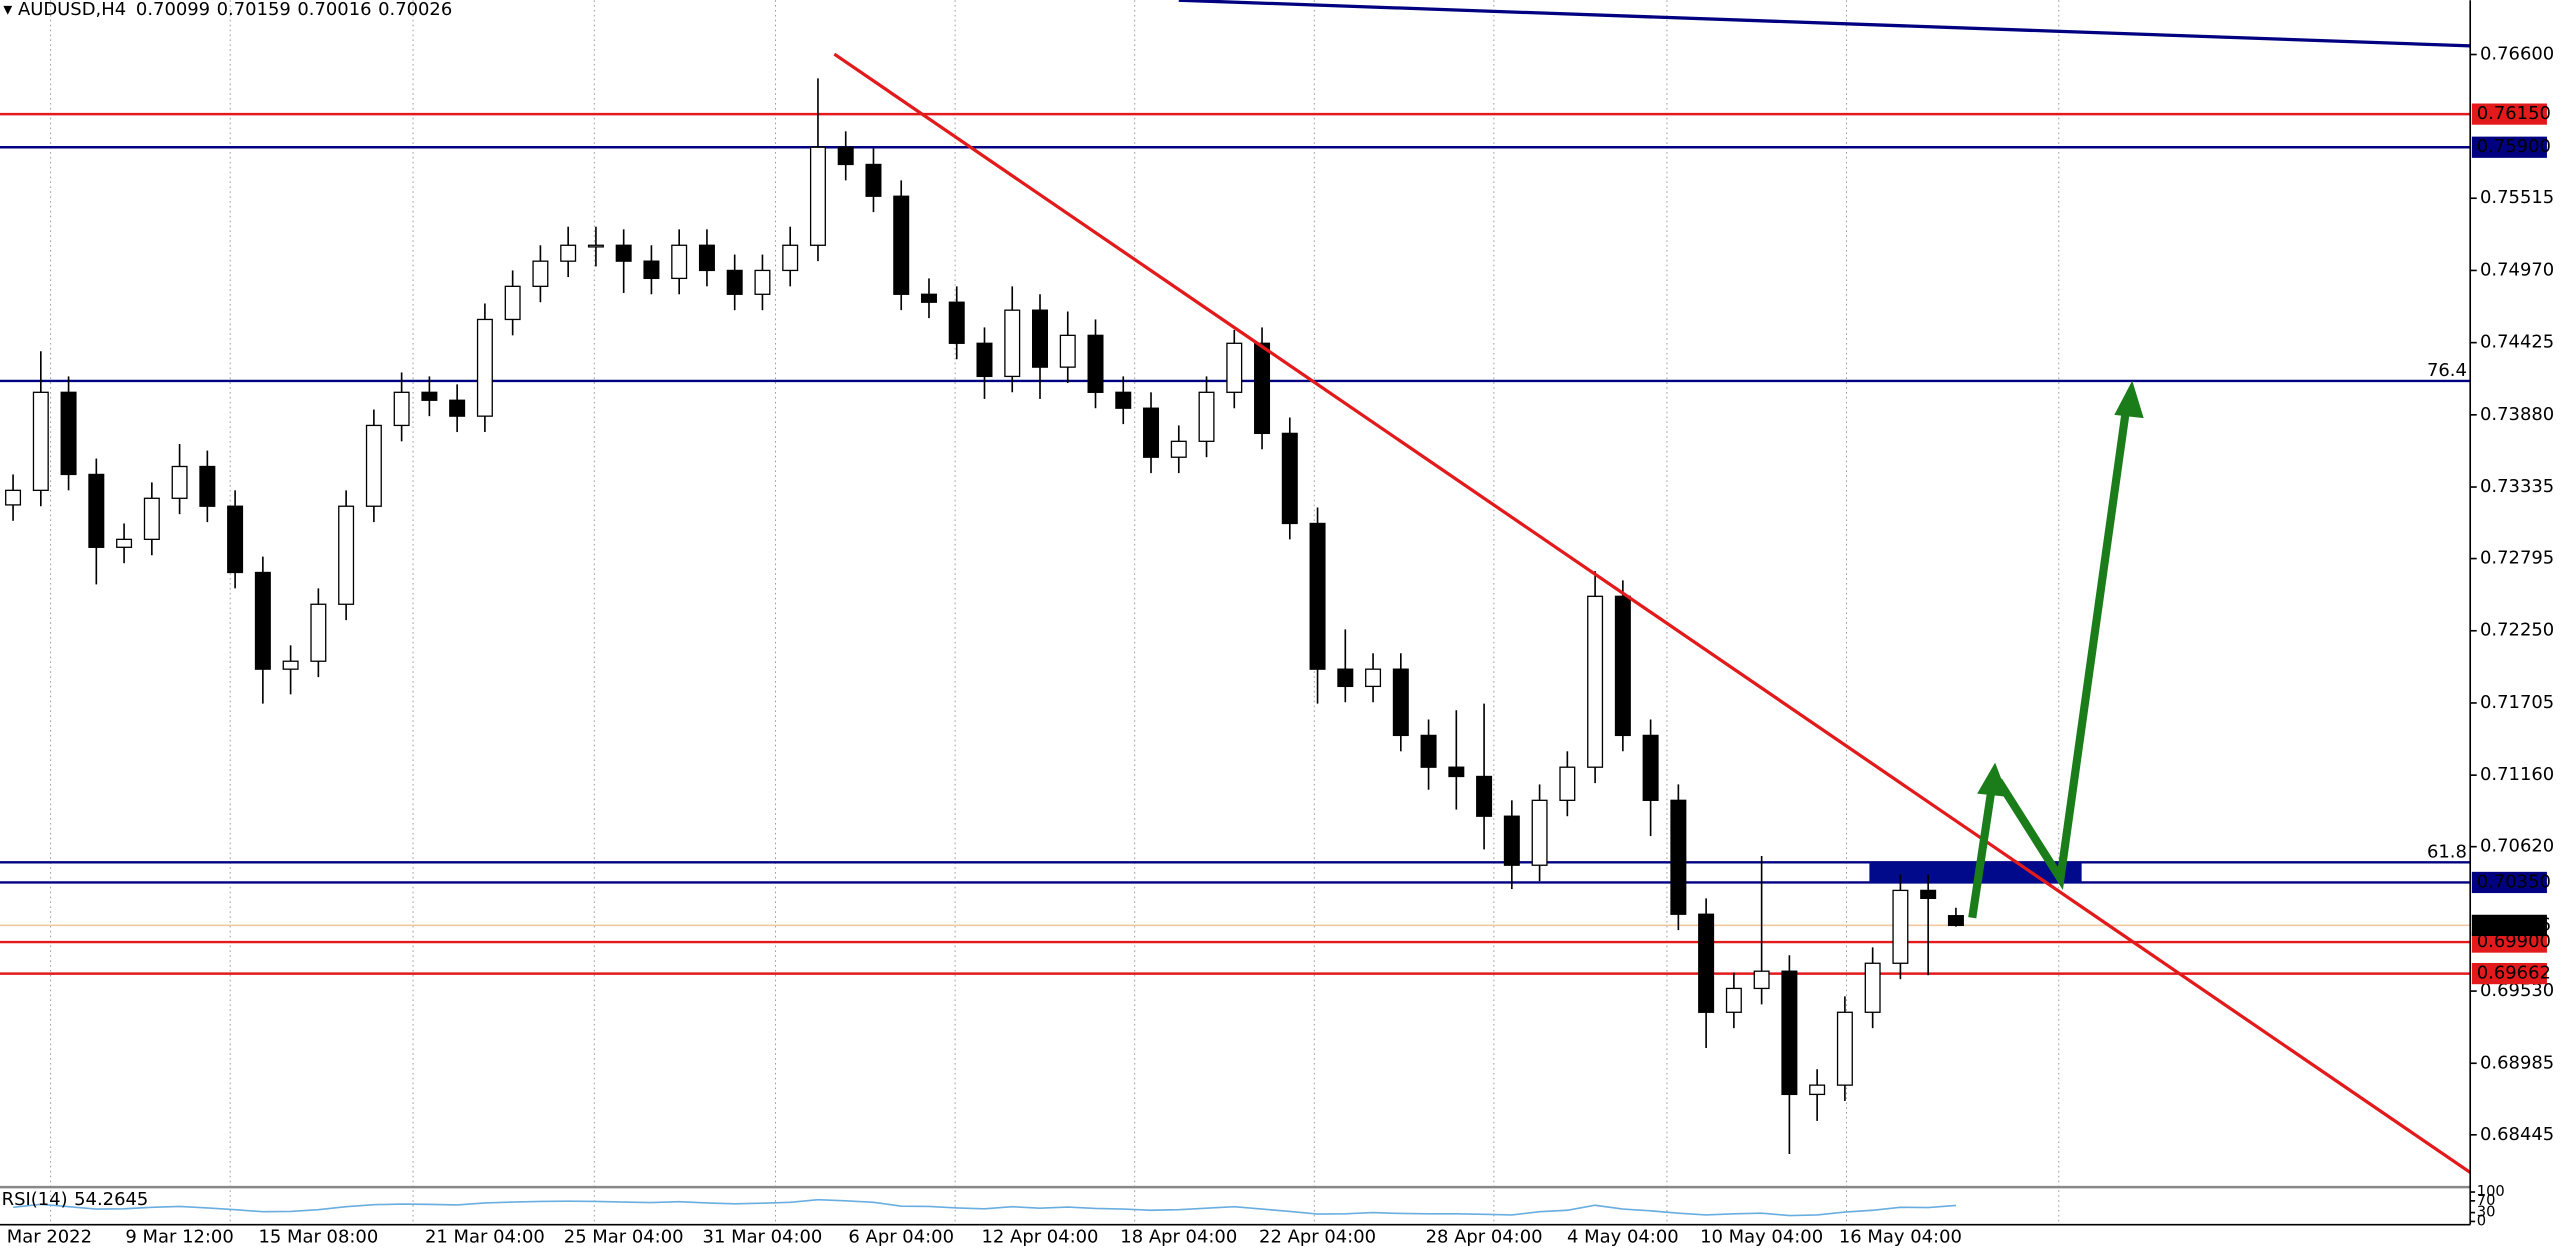 This screenshot has width=2560, height=1251. Describe the element at coordinates (2517, 774) in the screenshot. I see `y-tick-label: 0.71160` at that location.